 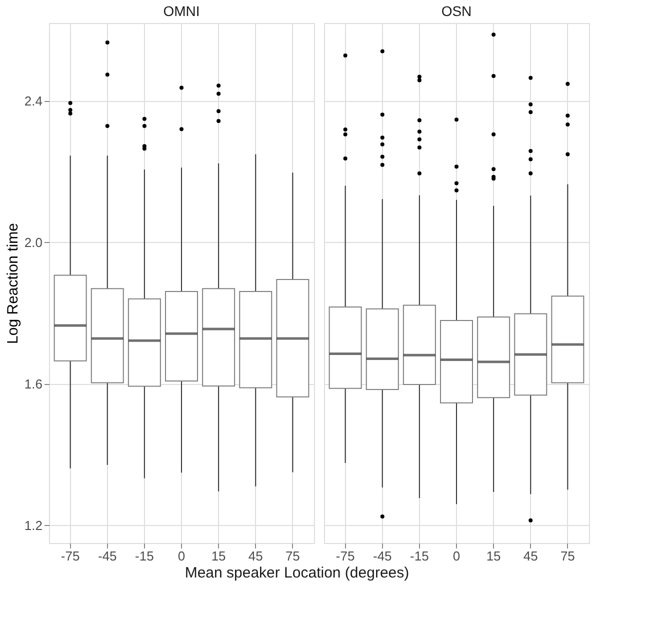 What do you see at coordinates (13, 283) in the screenshot?
I see `y-axis-title: Log Reaction time` at bounding box center [13, 283].